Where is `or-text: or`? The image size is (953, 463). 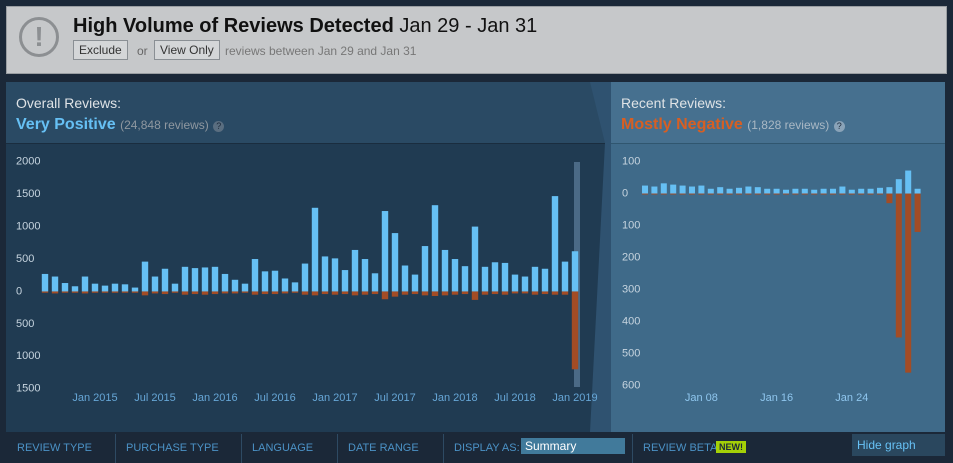
or-text: or is located at coordinates (142, 51).